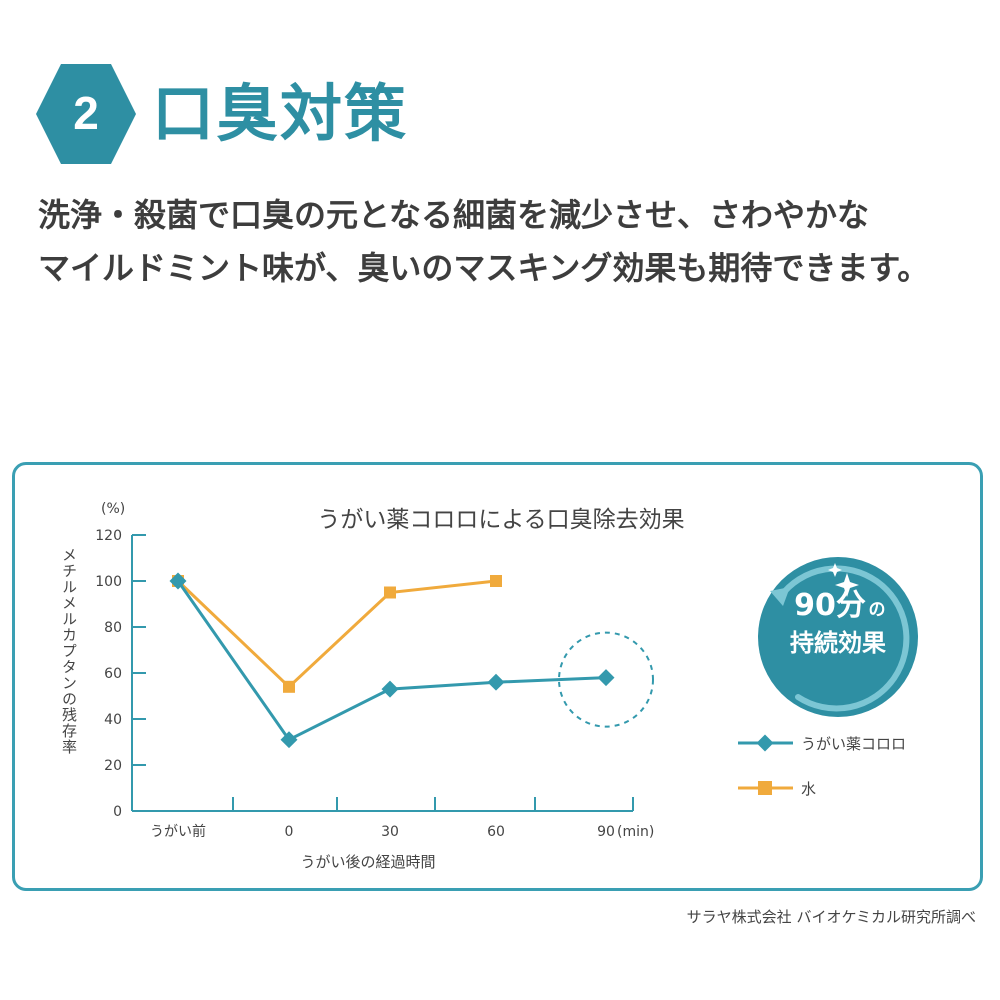 The image size is (1000, 1000). I want to click on circular-arrow-icon, so click(843, 638).